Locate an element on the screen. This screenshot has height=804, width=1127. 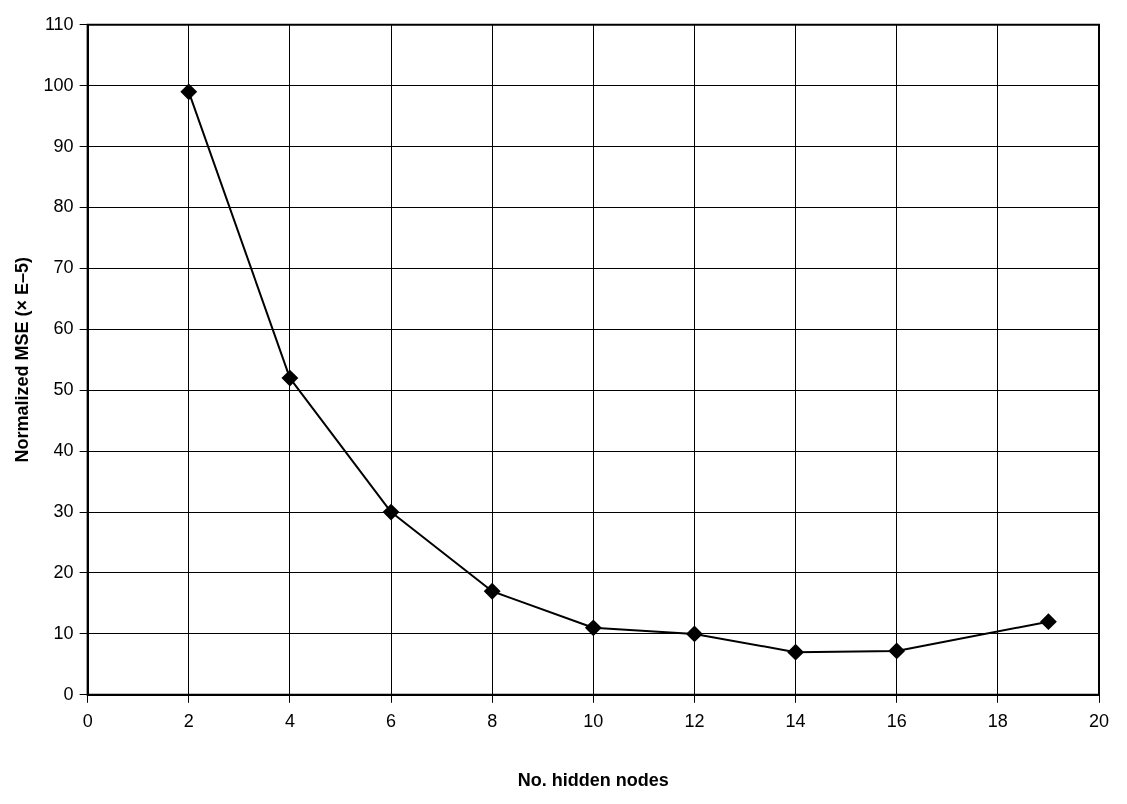
y-tick-label: 50 is located at coordinates (63, 389).